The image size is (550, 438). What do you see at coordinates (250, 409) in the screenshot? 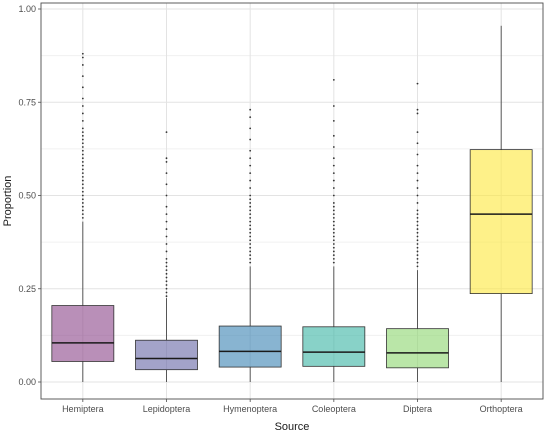
I see `x-tick-label: Hymenoptera` at bounding box center [250, 409].